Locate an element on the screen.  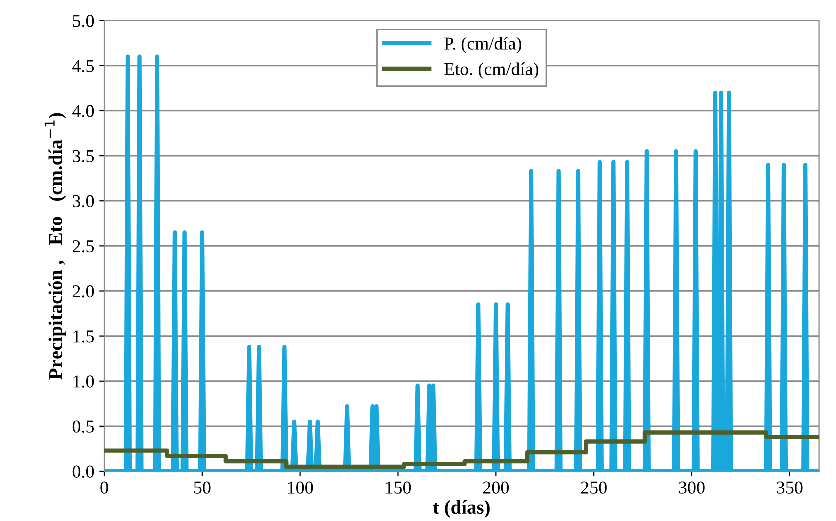
x-tick-label: 250 is located at coordinates (594, 488).